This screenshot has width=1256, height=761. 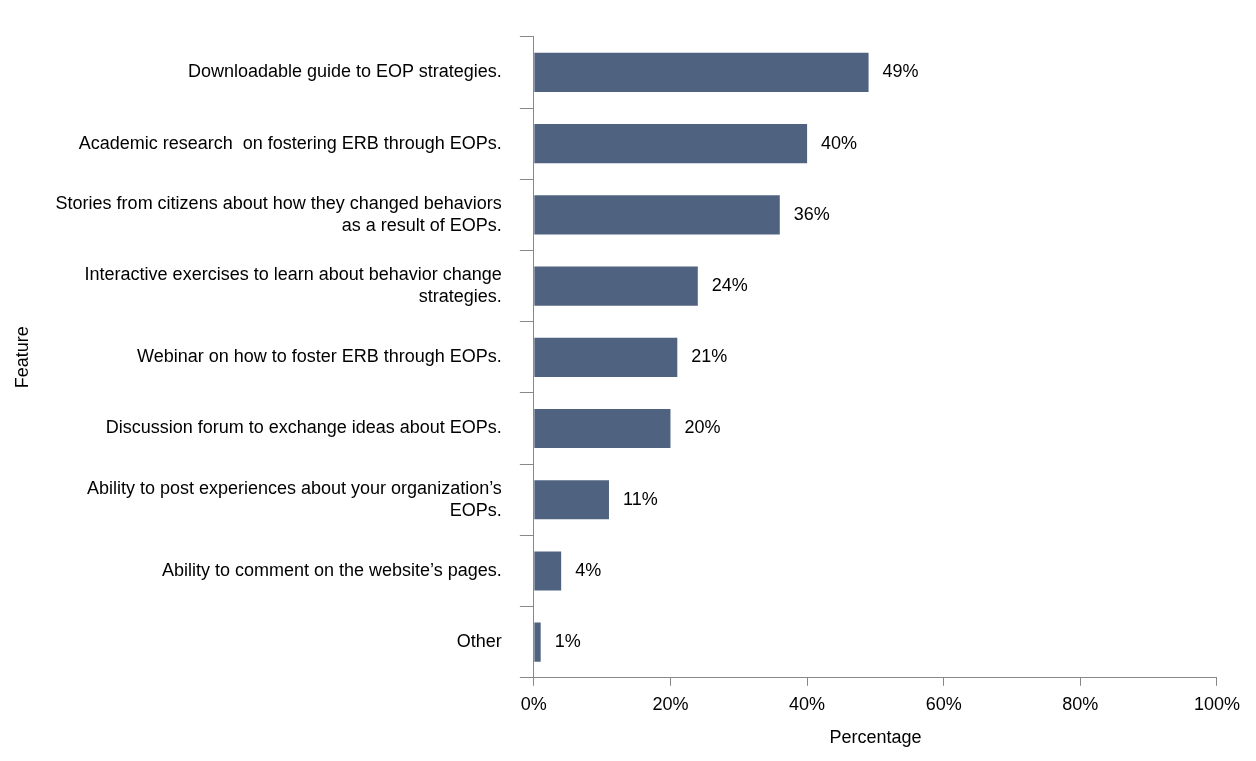 What do you see at coordinates (294, 498) in the screenshot?
I see `y-tick-label: Ability to post experiences about your organization’s EOPs.` at bounding box center [294, 498].